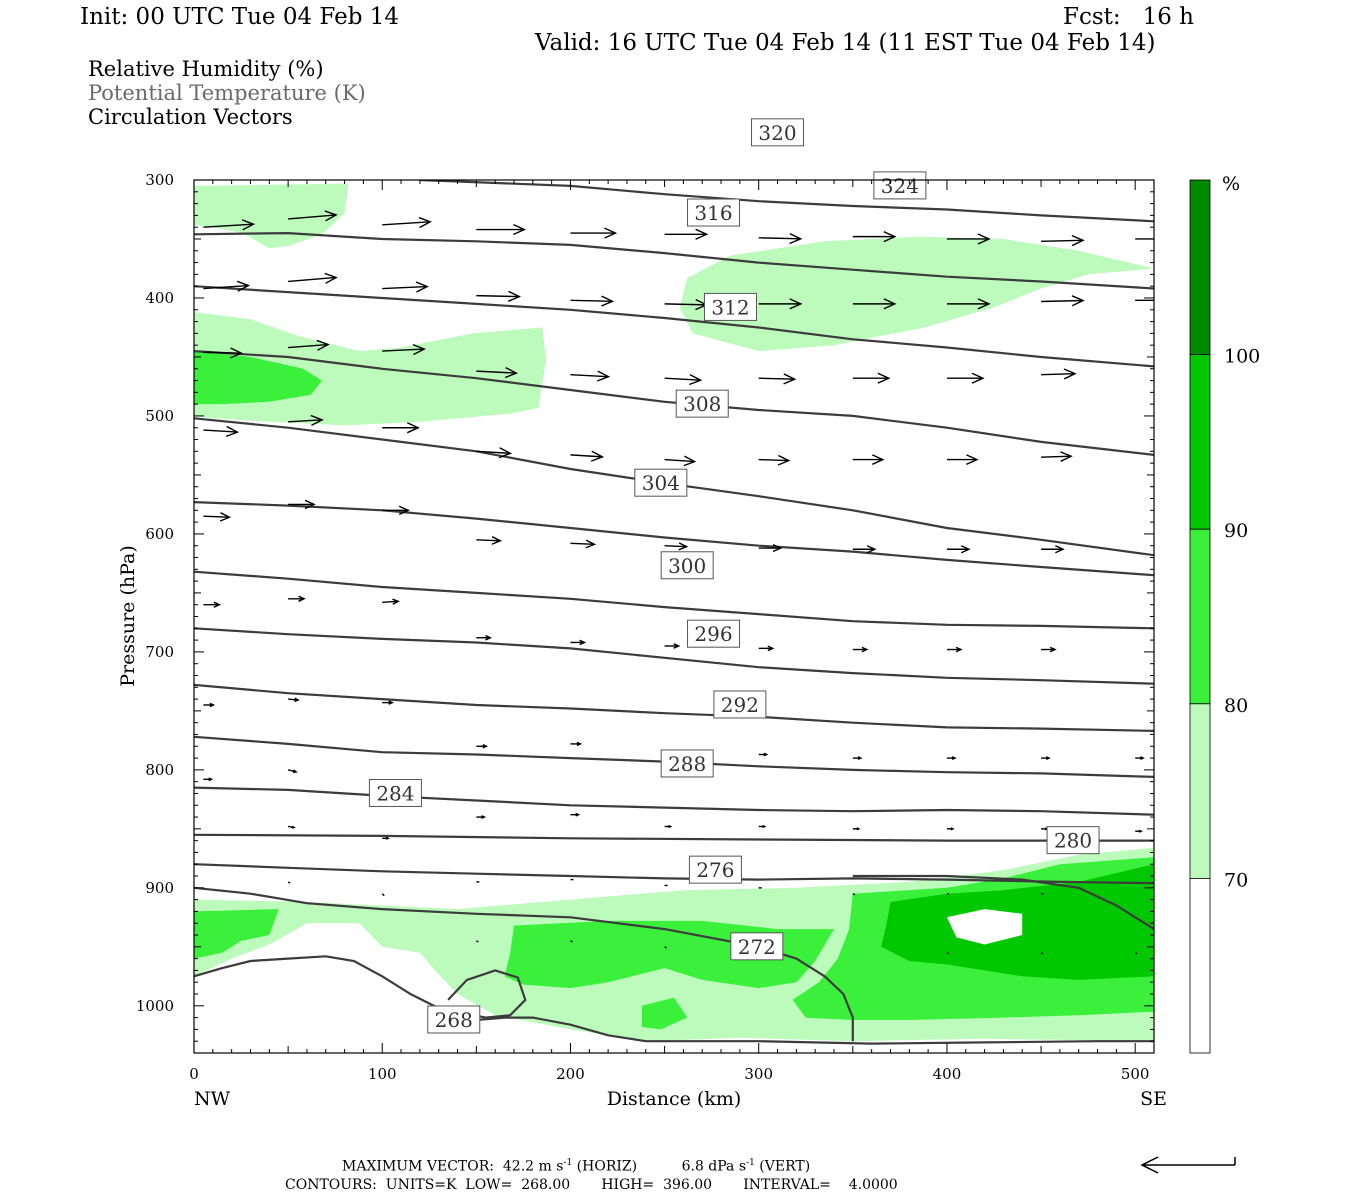  What do you see at coordinates (568, 1163) in the screenshot?
I see `max-vector-horiz-exp: -1` at bounding box center [568, 1163].